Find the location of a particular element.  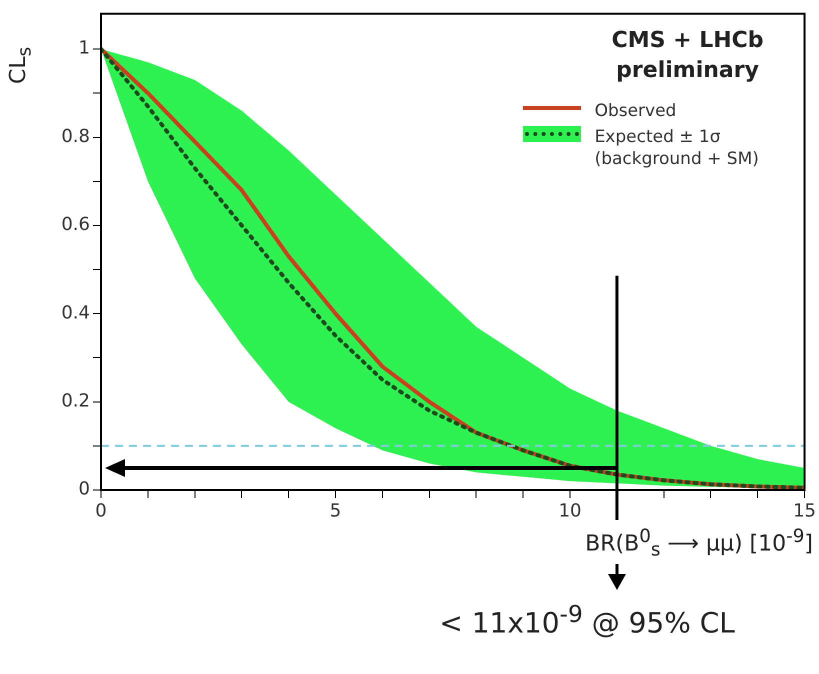

x-tick-label: 5 is located at coordinates (336, 511).